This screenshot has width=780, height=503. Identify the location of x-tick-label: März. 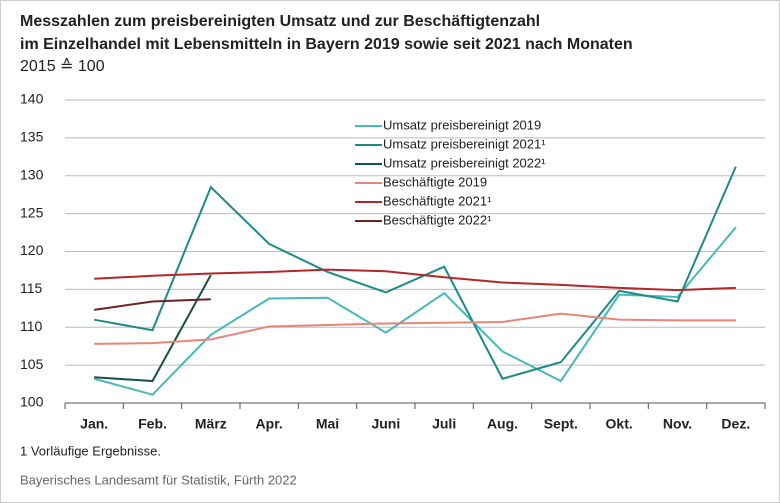
(211, 424).